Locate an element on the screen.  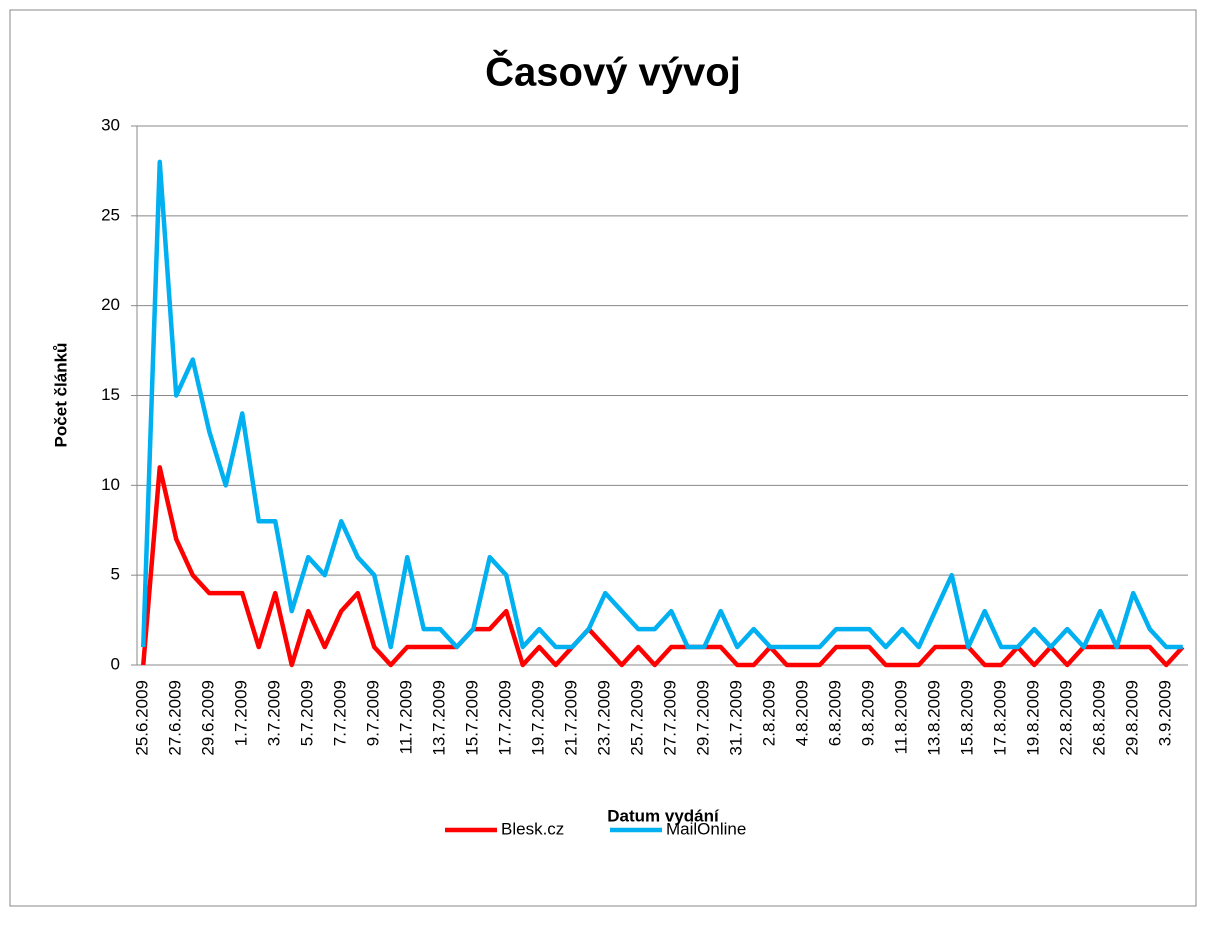
x-tick-label: 3.7.2009 is located at coordinates (274, 713).